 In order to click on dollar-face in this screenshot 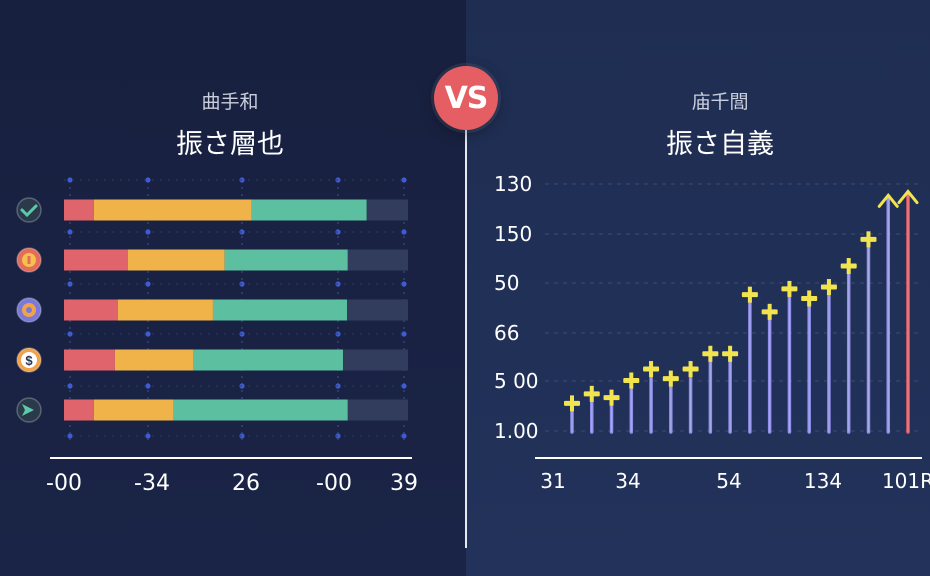, I will do `click(29, 360)`.